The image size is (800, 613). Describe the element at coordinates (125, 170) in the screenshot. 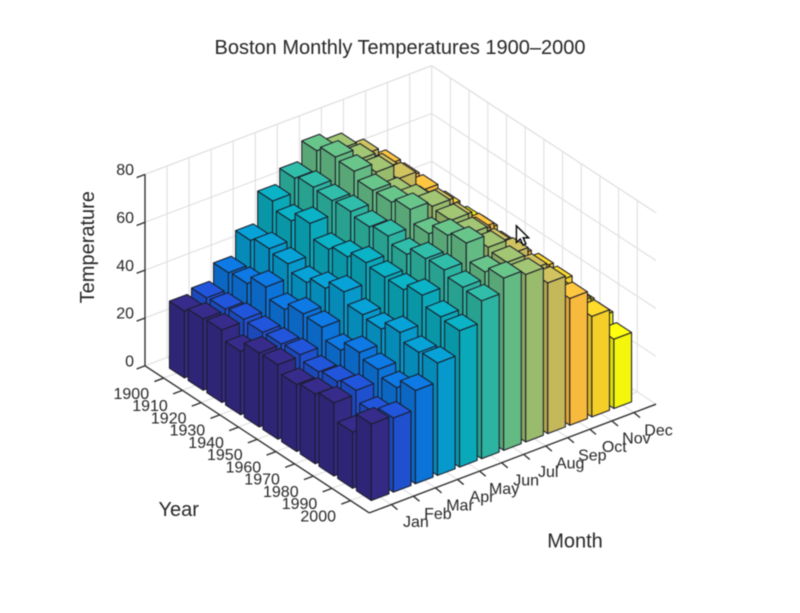

I see `svg-text: 80` at that location.